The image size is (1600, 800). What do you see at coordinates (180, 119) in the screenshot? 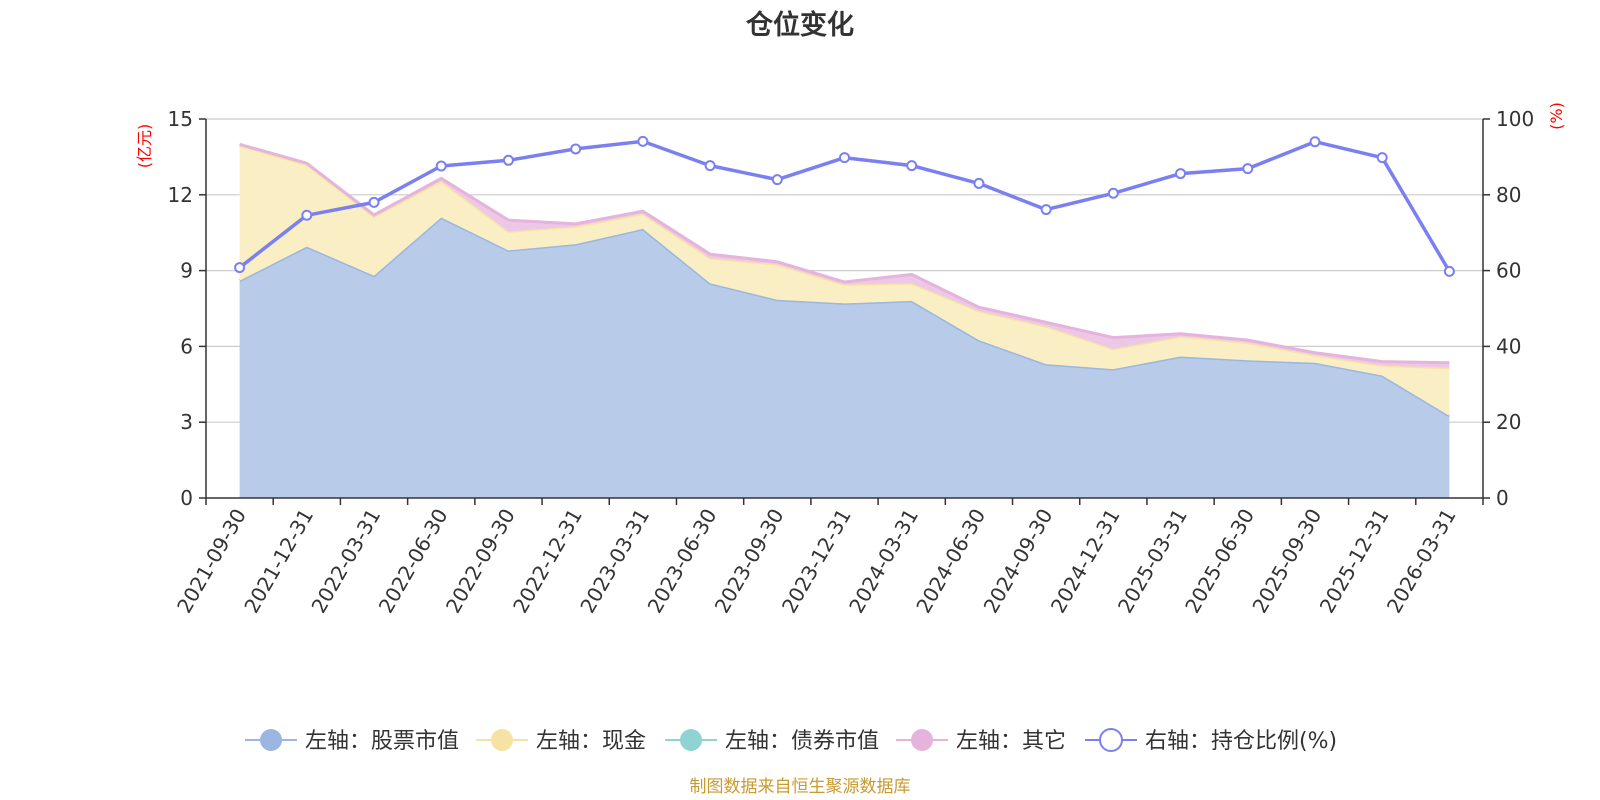
I see `left-tick-label: 15` at bounding box center [180, 119].